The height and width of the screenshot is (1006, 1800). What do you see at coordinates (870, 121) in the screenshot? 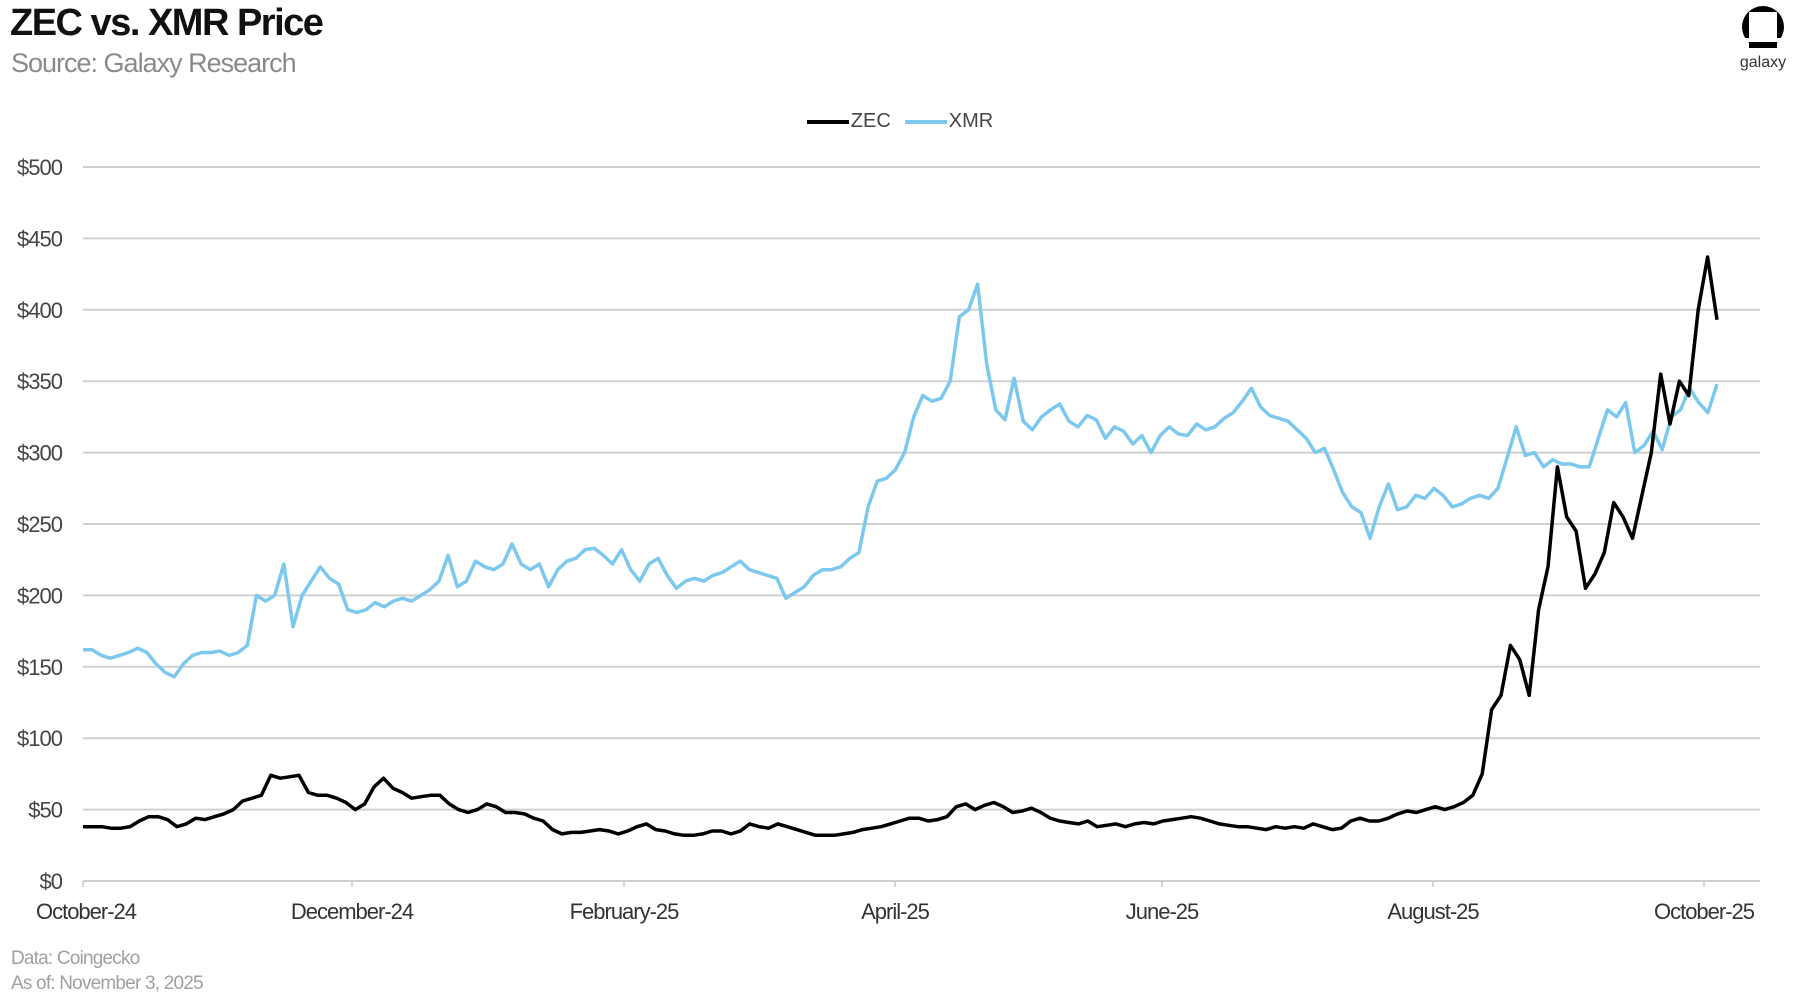
I see `legend-label-zec: ZEC` at bounding box center [870, 121].